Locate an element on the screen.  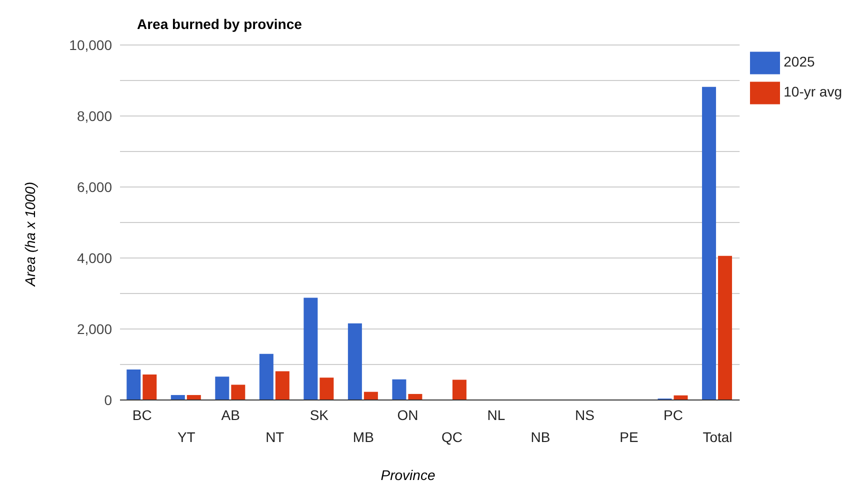
x-tick-label: NB is located at coordinates (540, 437).